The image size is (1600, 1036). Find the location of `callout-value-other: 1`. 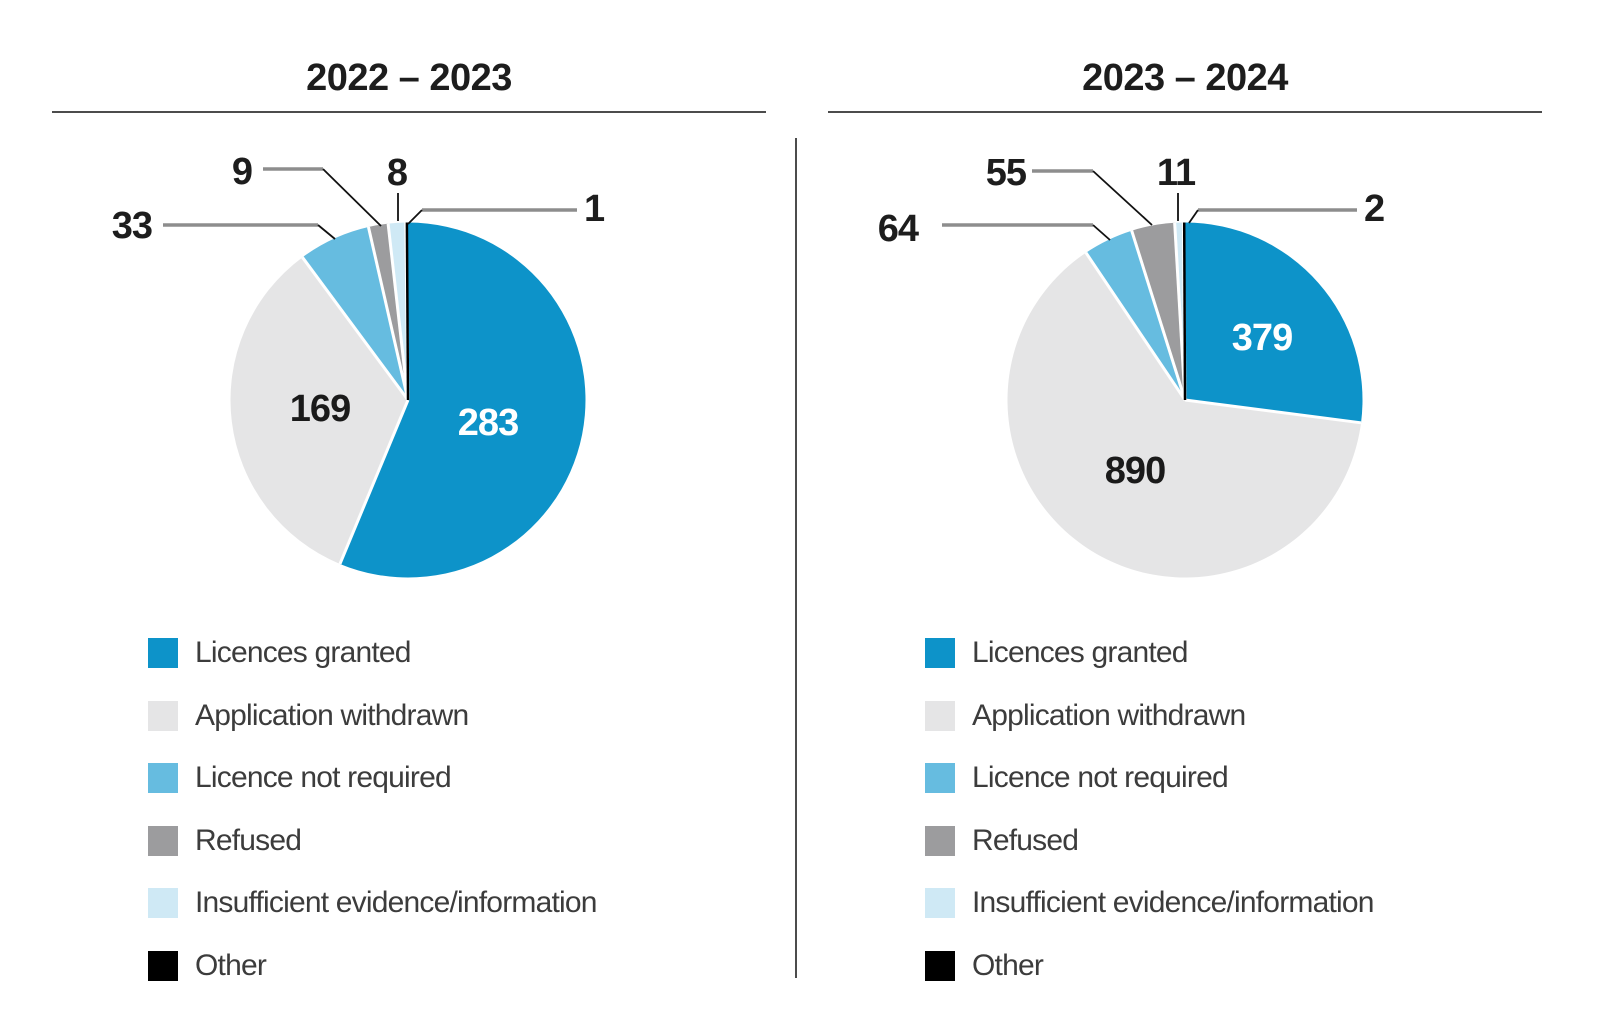

callout-value-other: 1 is located at coordinates (594, 209).